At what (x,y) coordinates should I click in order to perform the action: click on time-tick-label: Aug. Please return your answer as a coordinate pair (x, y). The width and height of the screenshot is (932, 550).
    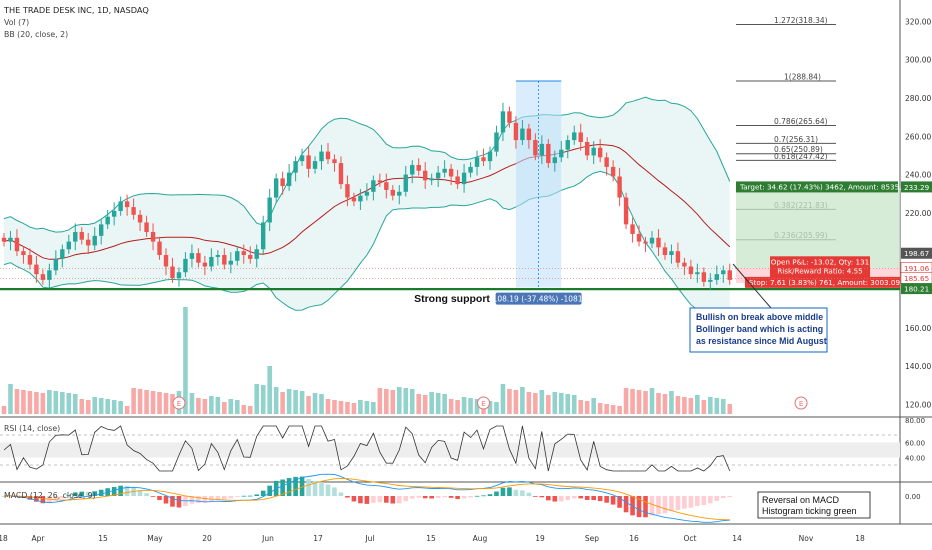
    Looking at the image, I should click on (480, 538).